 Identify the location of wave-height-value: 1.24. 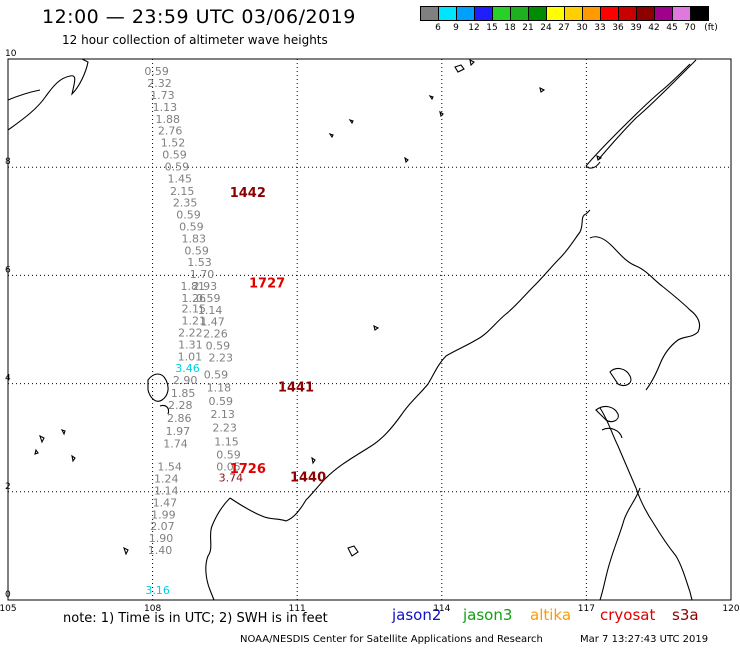
(166, 479).